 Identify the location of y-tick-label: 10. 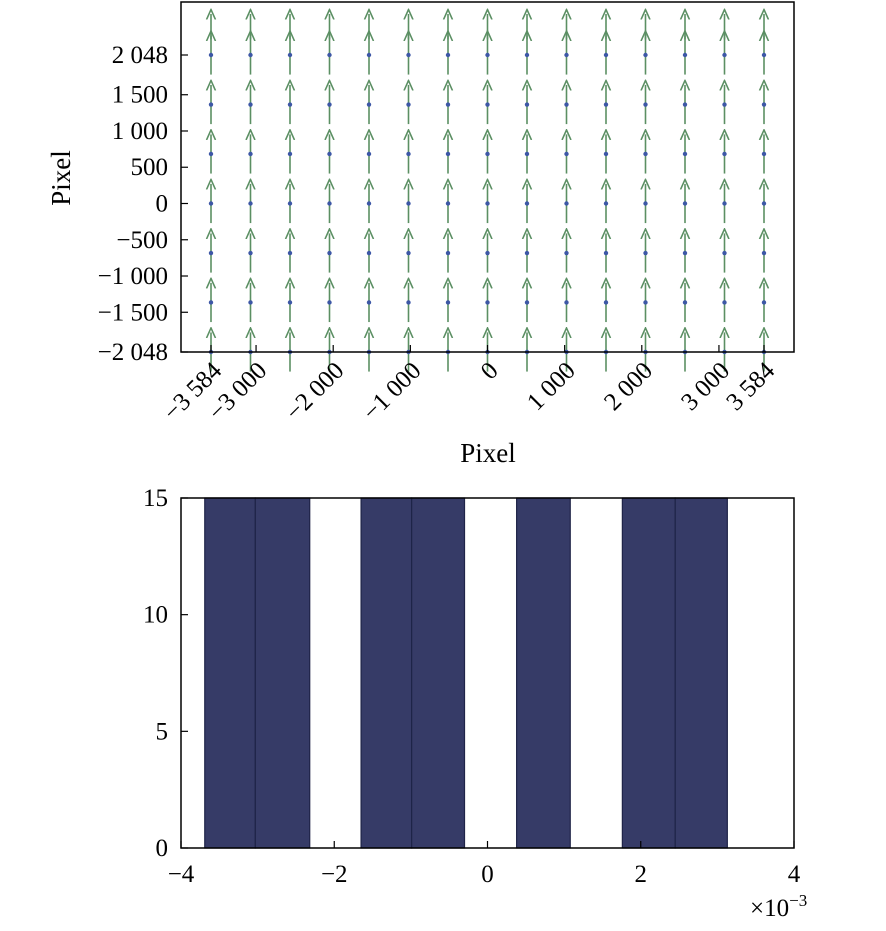
(155, 615).